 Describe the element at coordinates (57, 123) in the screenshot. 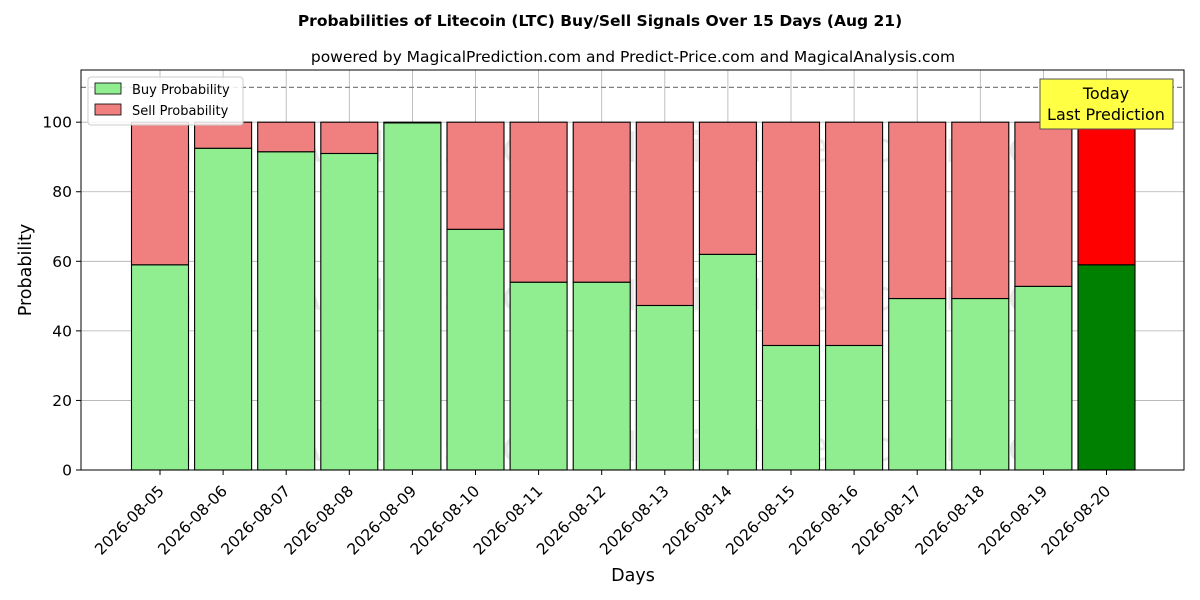

I see `y-tick-label: 100` at that location.